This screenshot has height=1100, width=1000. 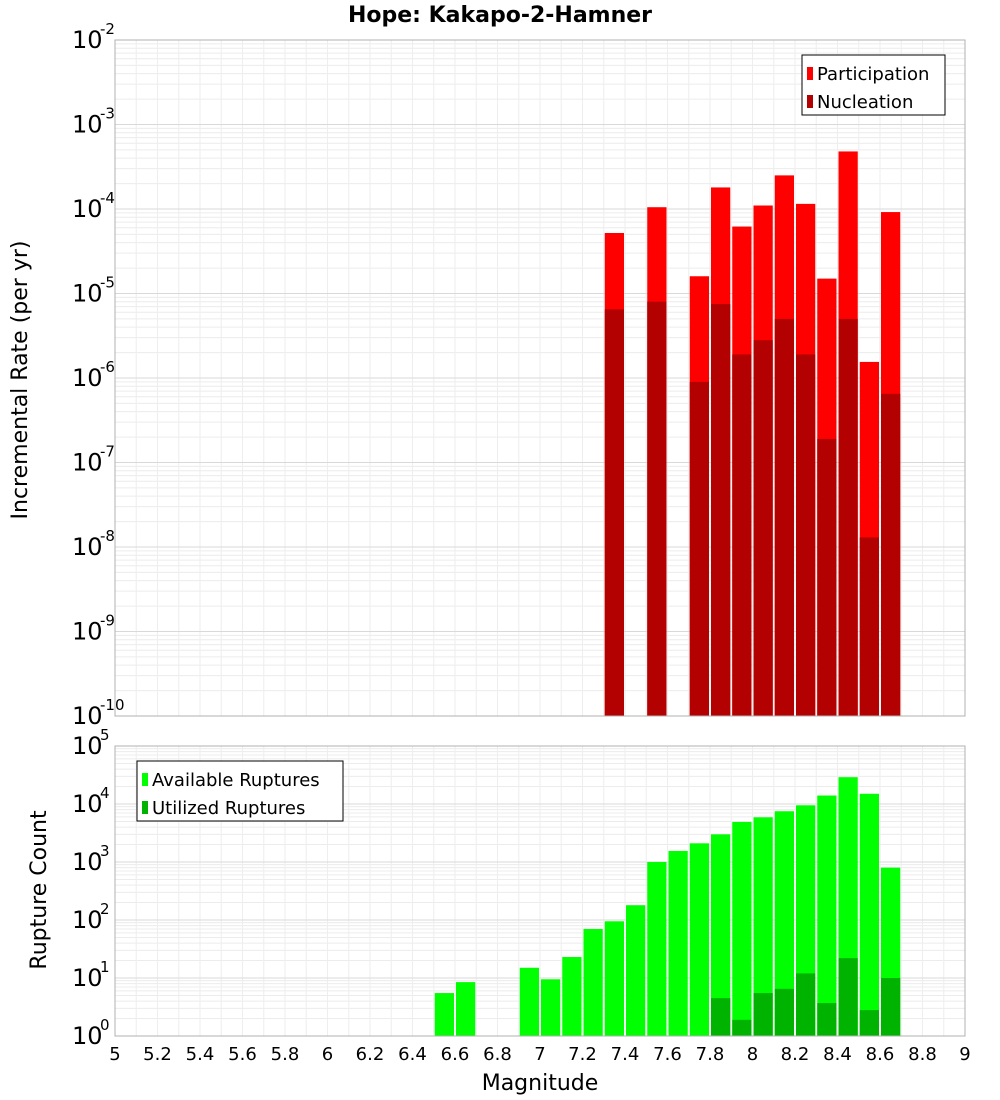 What do you see at coordinates (922, 1054) in the screenshot?
I see `x-tick-label: 8.8` at bounding box center [922, 1054].